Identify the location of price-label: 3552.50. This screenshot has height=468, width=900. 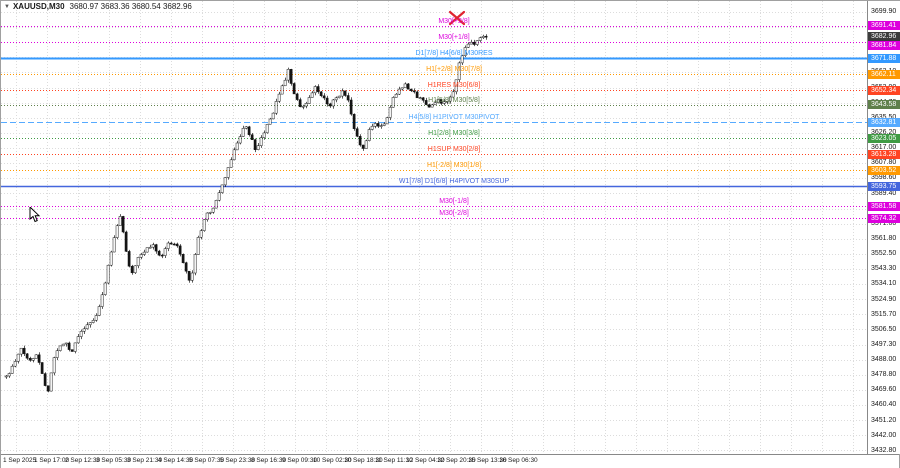
(884, 254).